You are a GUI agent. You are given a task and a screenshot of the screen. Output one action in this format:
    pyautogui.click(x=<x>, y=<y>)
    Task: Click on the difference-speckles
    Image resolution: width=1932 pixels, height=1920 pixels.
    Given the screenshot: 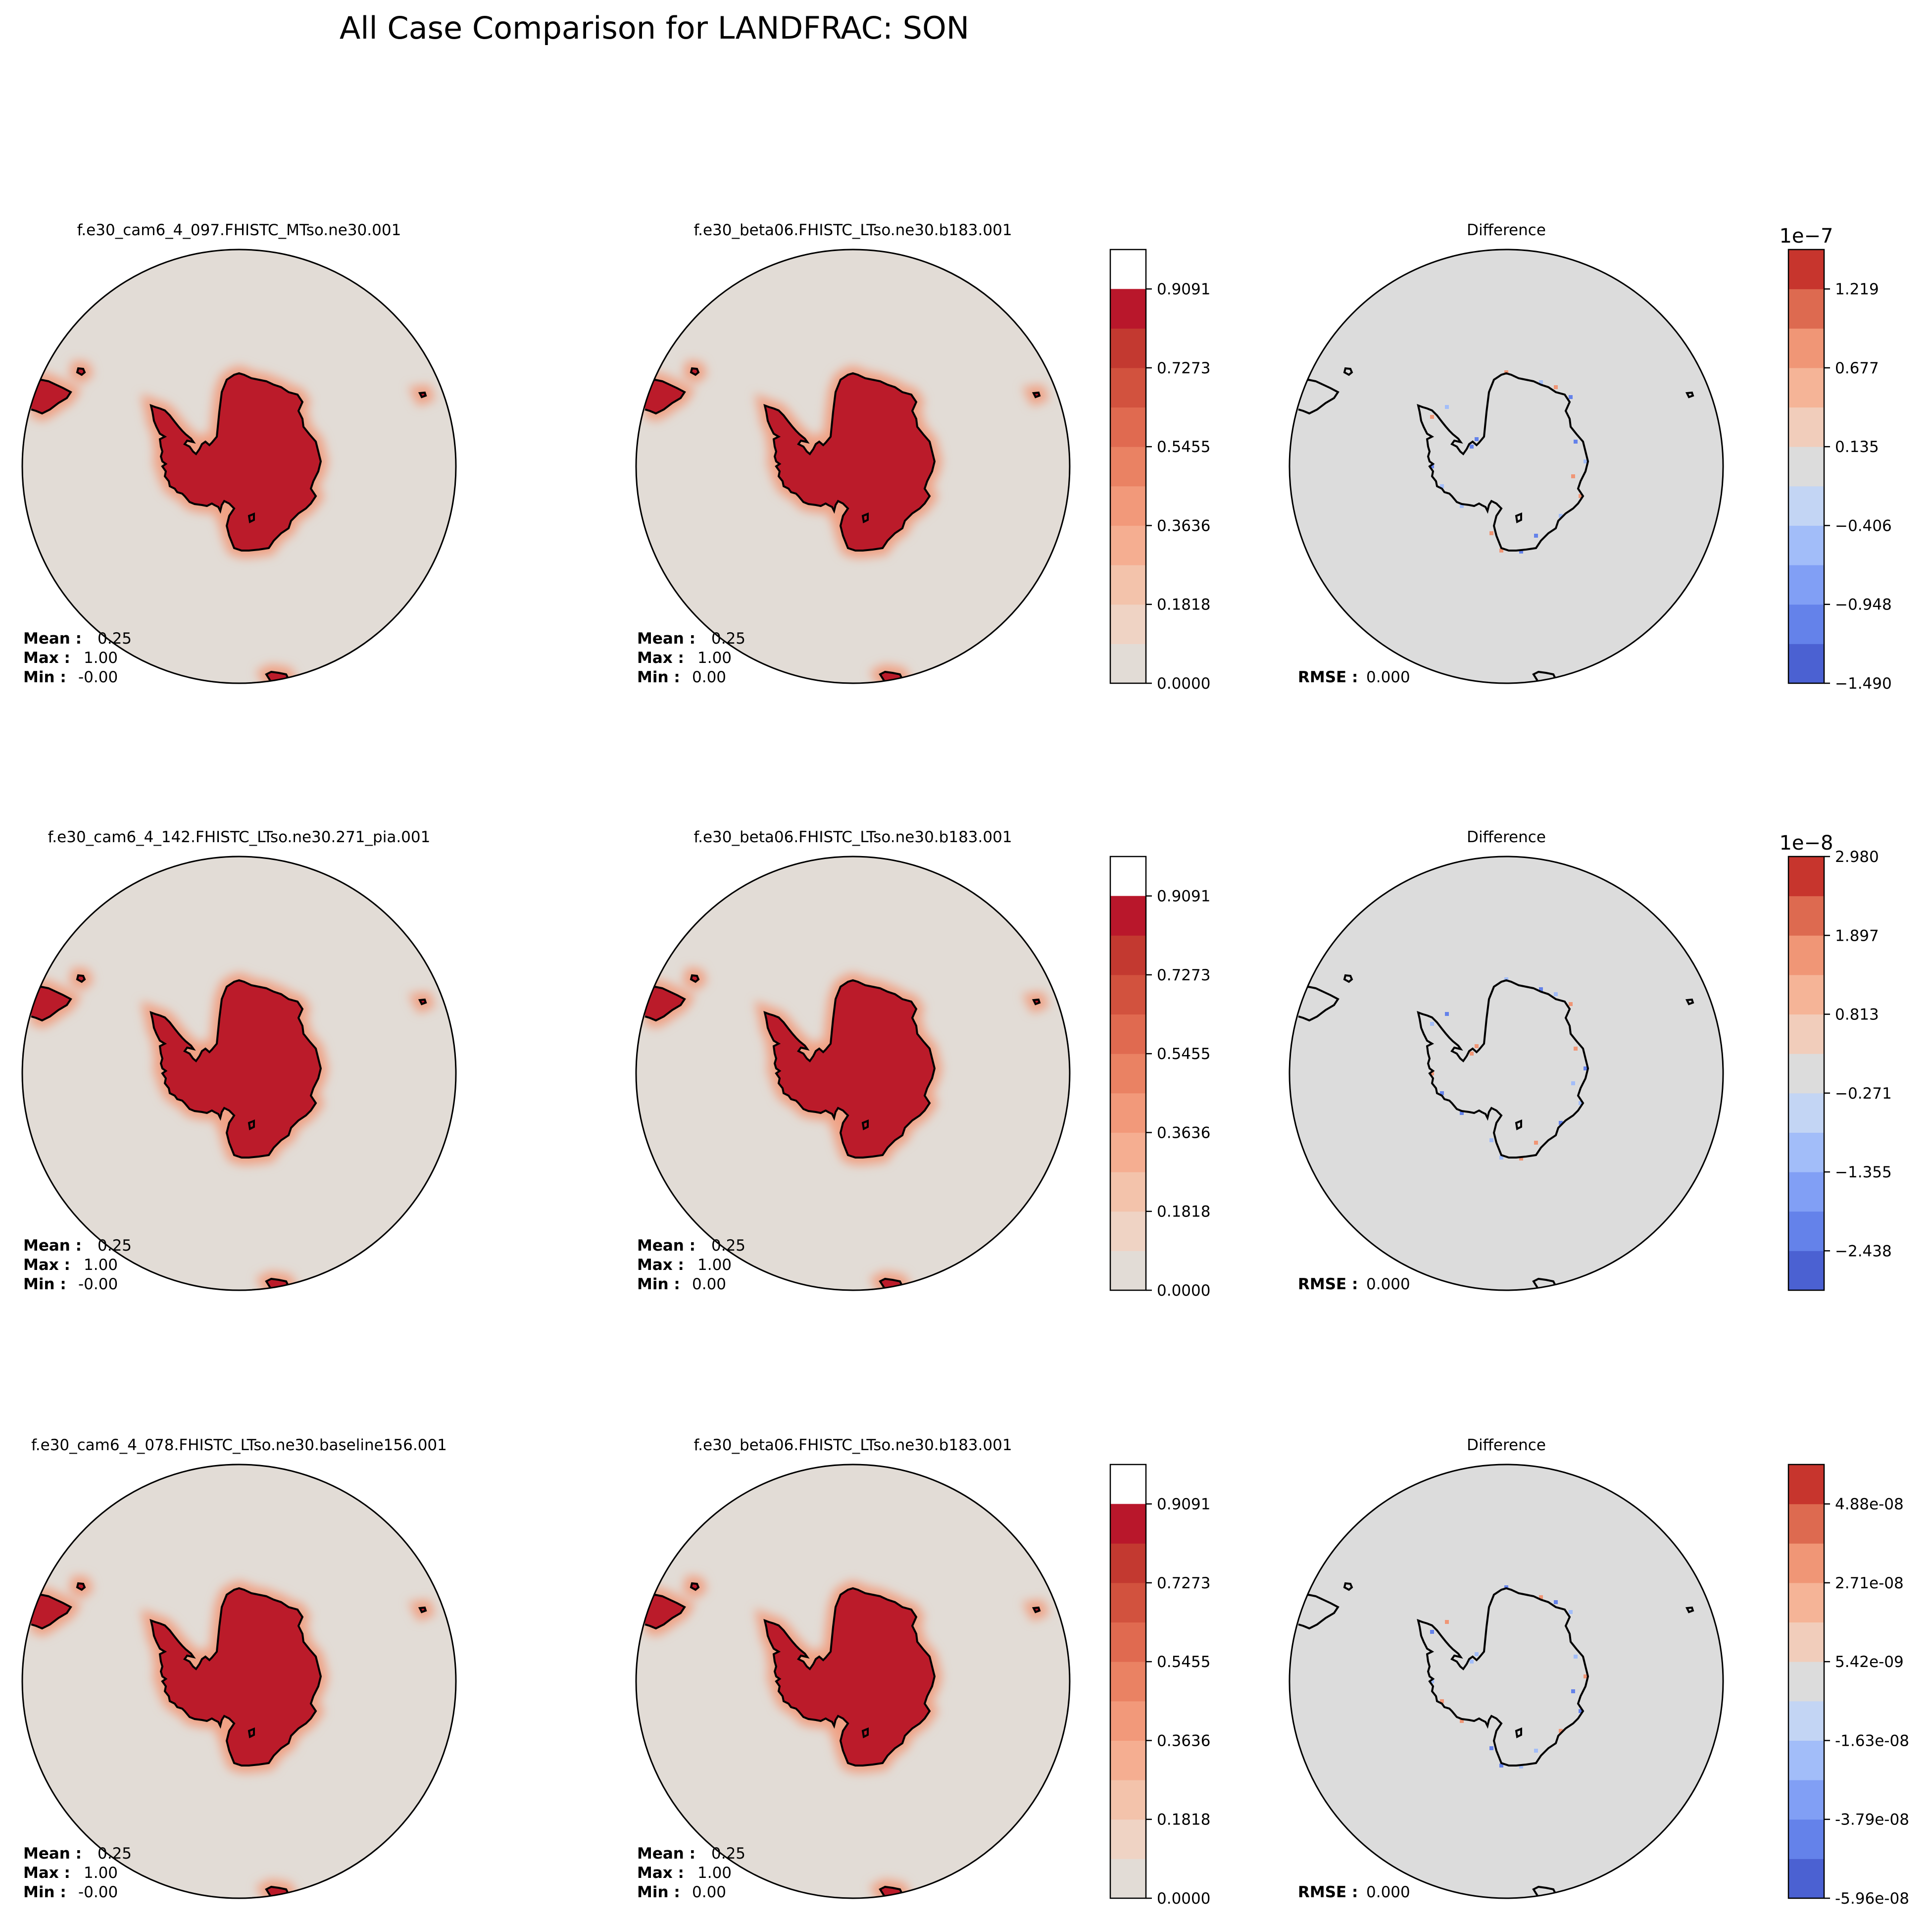 What is the action you would take?
    pyautogui.click(x=1509, y=1677)
    